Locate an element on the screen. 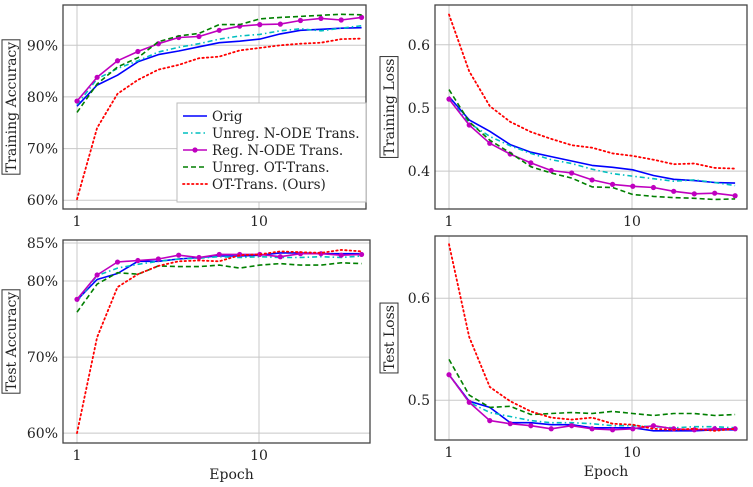 The height and width of the screenshot is (487, 753). y-axis-label: Training Loss is located at coordinates (390, 107).